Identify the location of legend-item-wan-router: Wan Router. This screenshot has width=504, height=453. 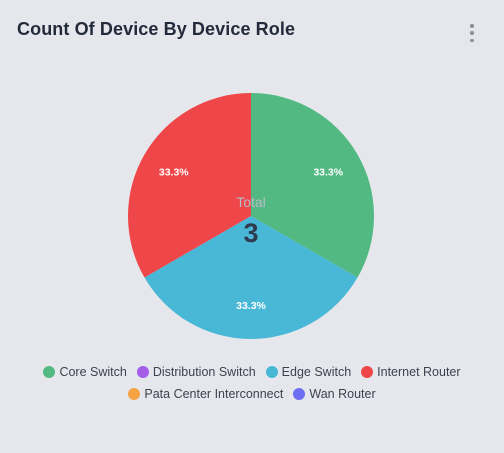
(334, 394).